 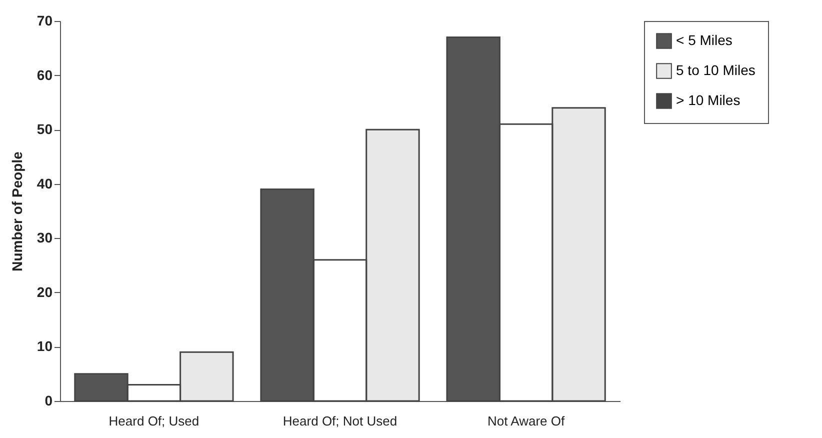 I want to click on y-axis-title: Number of People, so click(x=16, y=211).